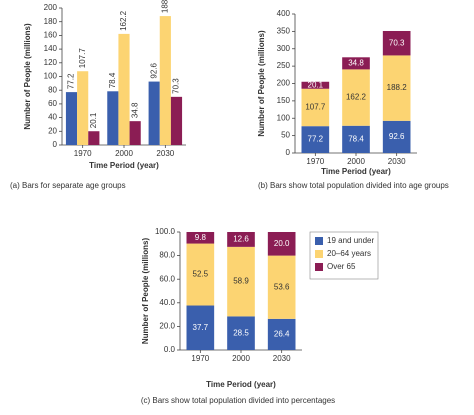  I want to click on y-tick-label: 20, so click(52, 130).